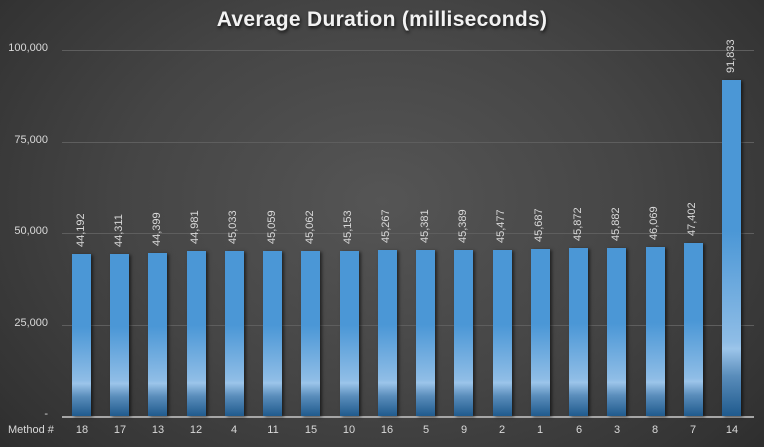  What do you see at coordinates (31, 231) in the screenshot?
I see `y-tick-label: 50,000` at bounding box center [31, 231].